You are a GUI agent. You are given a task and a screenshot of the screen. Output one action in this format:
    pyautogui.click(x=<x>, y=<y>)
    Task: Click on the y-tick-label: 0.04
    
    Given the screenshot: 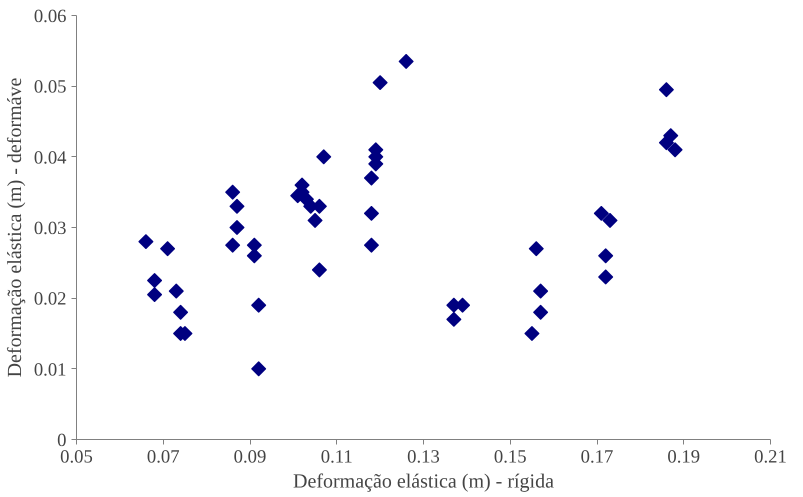 What is the action you would take?
    pyautogui.click(x=51, y=157)
    